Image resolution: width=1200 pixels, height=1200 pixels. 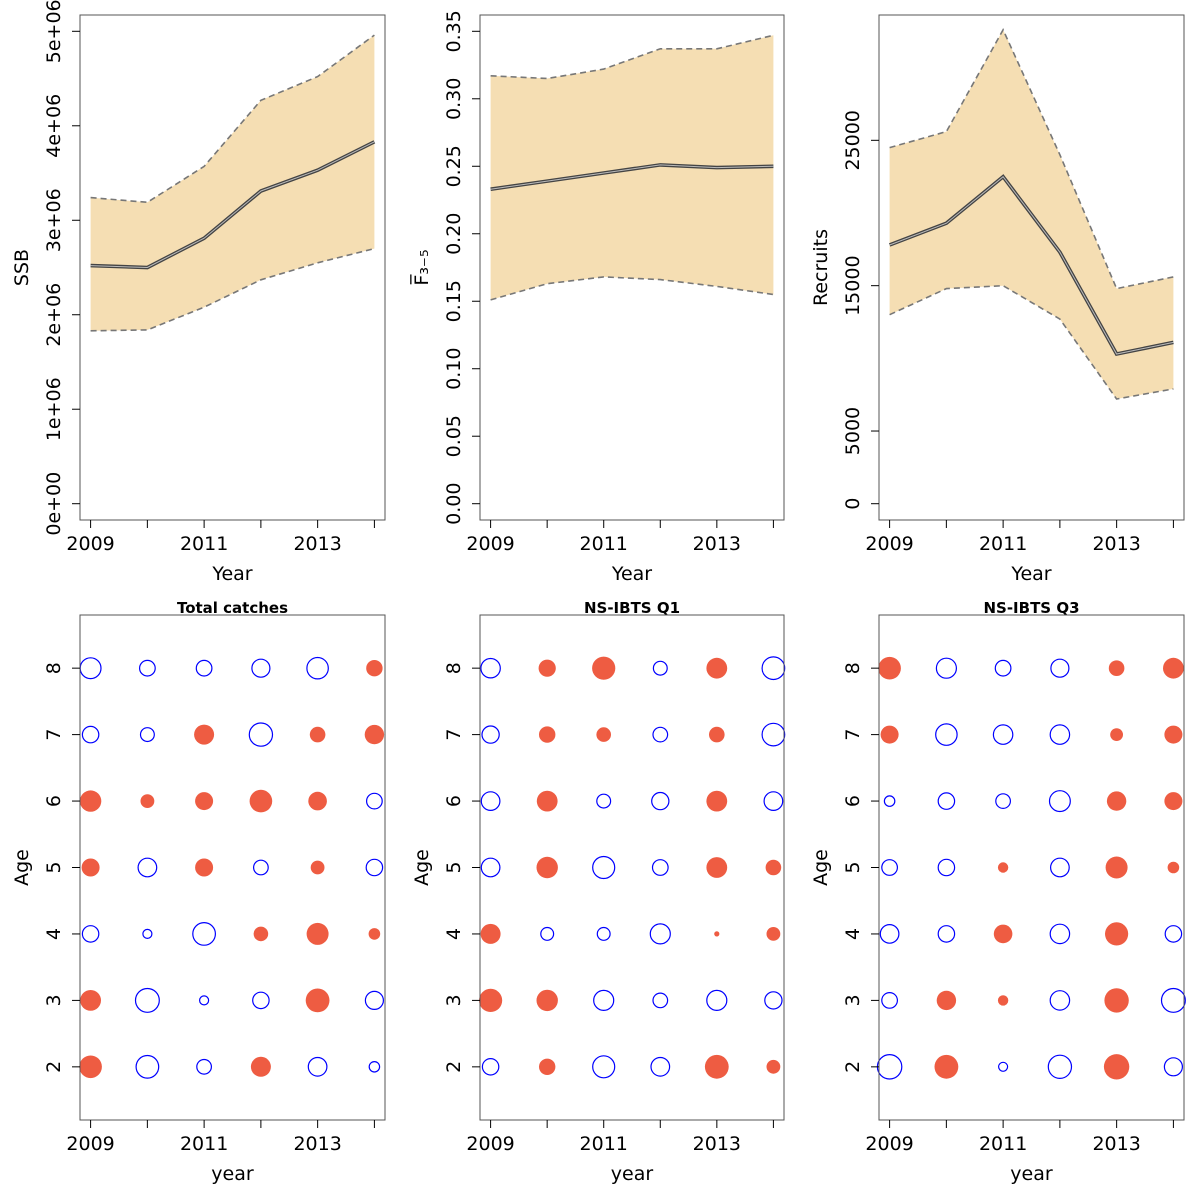 I want to click on x-axis-label: Year, so click(x=231, y=574).